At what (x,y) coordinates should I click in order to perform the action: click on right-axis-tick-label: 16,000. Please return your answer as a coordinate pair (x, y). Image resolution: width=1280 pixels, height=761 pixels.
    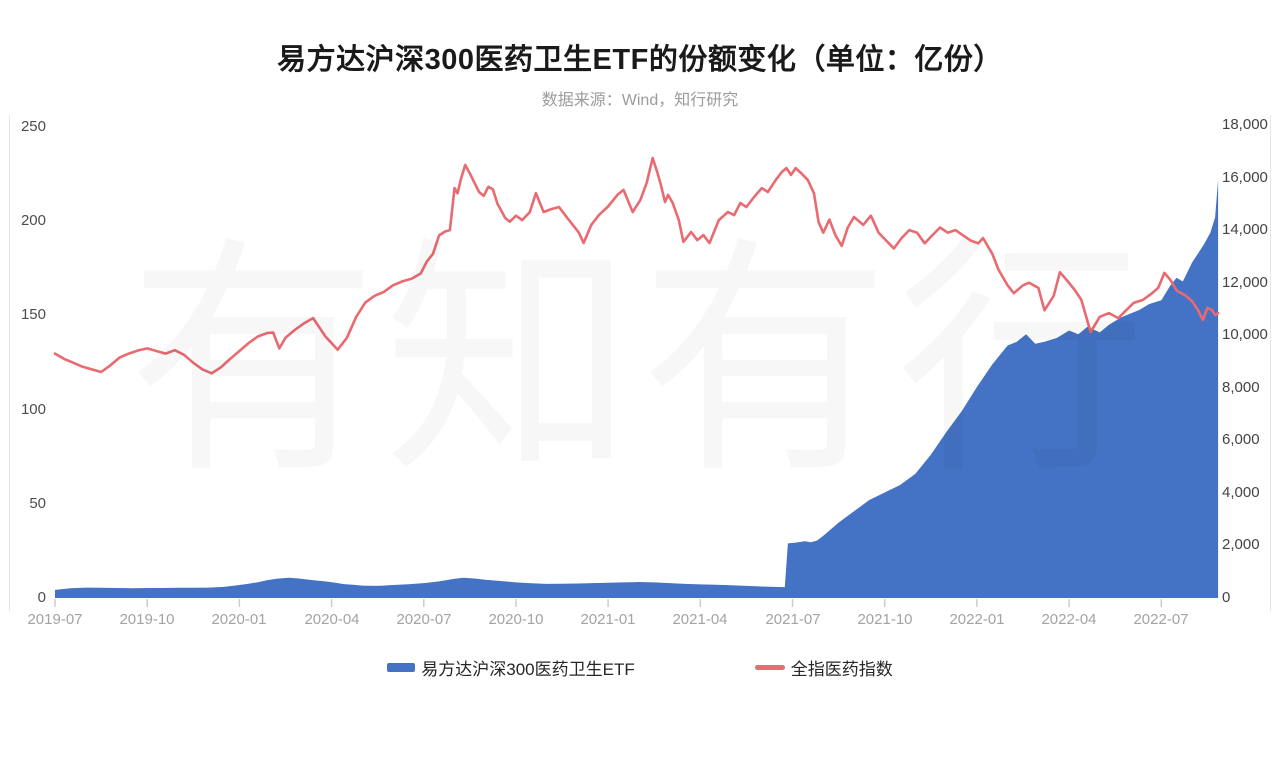
    Looking at the image, I should click on (1245, 177).